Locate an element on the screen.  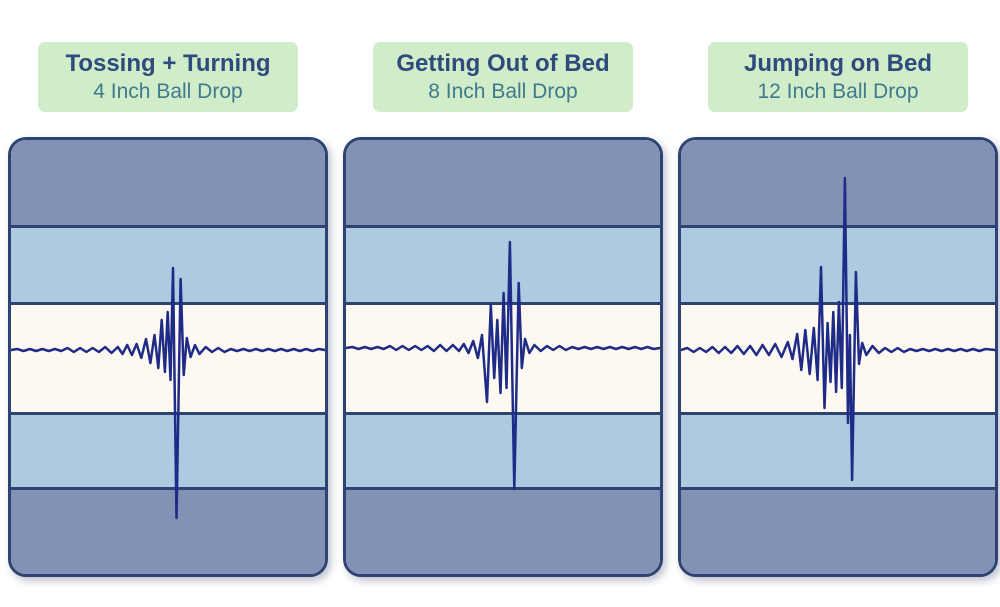
panel-subtitle: 4 Inch Ball Drop is located at coordinates (168, 92).